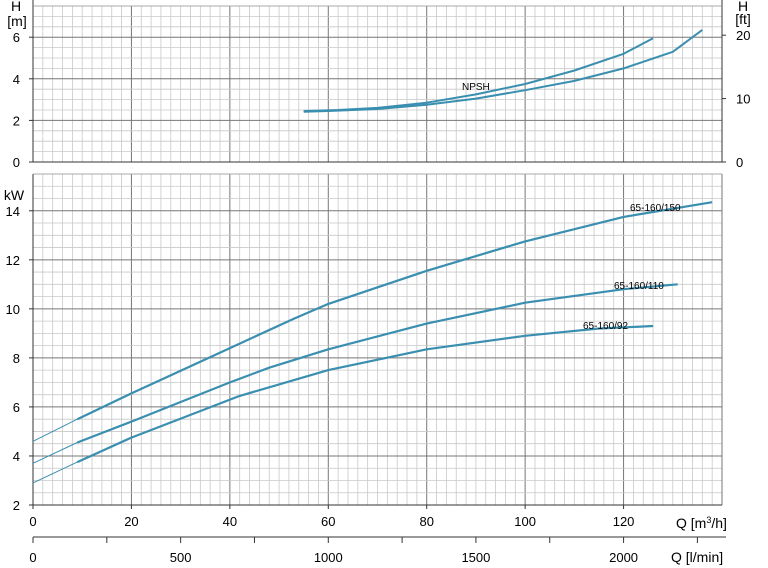  Describe the element at coordinates (743, 7) in the screenshot. I see `y-axis-label-right-symbol: H` at that location.